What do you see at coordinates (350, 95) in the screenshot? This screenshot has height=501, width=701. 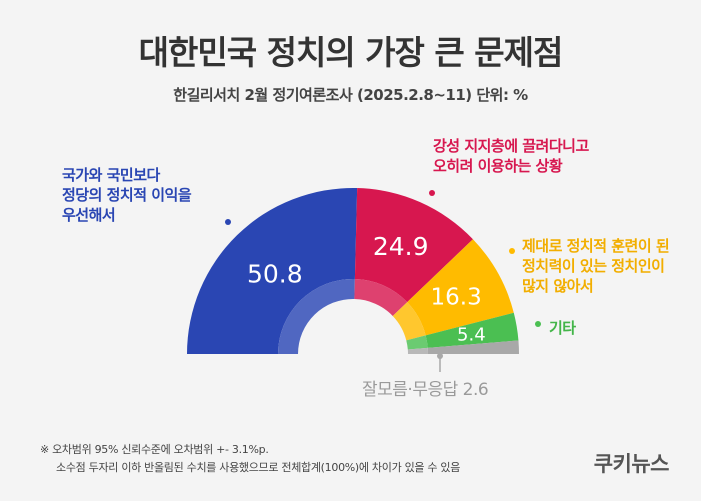 I see `chart-subtitle: 한길리서치 2월 정기여론조사 (2025.2.8~11) 단위: %` at bounding box center [350, 95].